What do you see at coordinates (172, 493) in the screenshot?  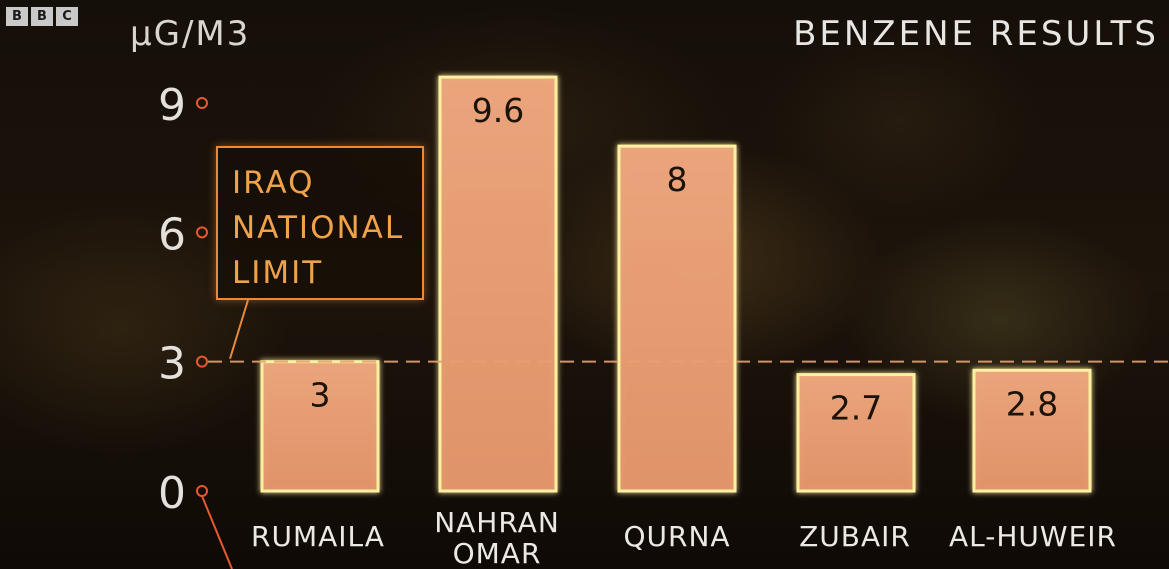 I see `y-tick-label: 0` at bounding box center [172, 493].